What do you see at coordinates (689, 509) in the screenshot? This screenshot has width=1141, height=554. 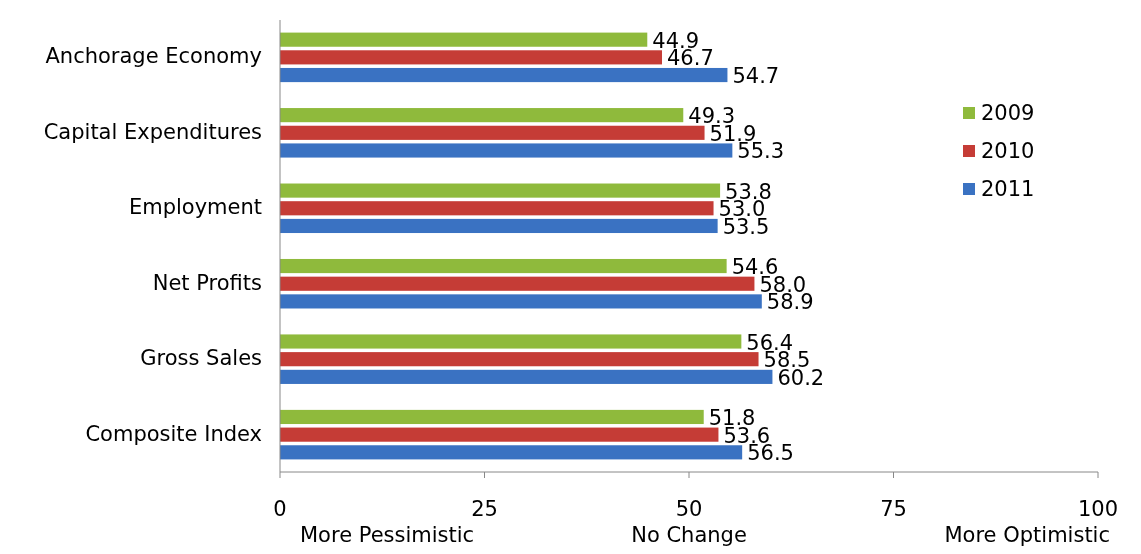 I see `x-tick-label: 50` at bounding box center [689, 509].